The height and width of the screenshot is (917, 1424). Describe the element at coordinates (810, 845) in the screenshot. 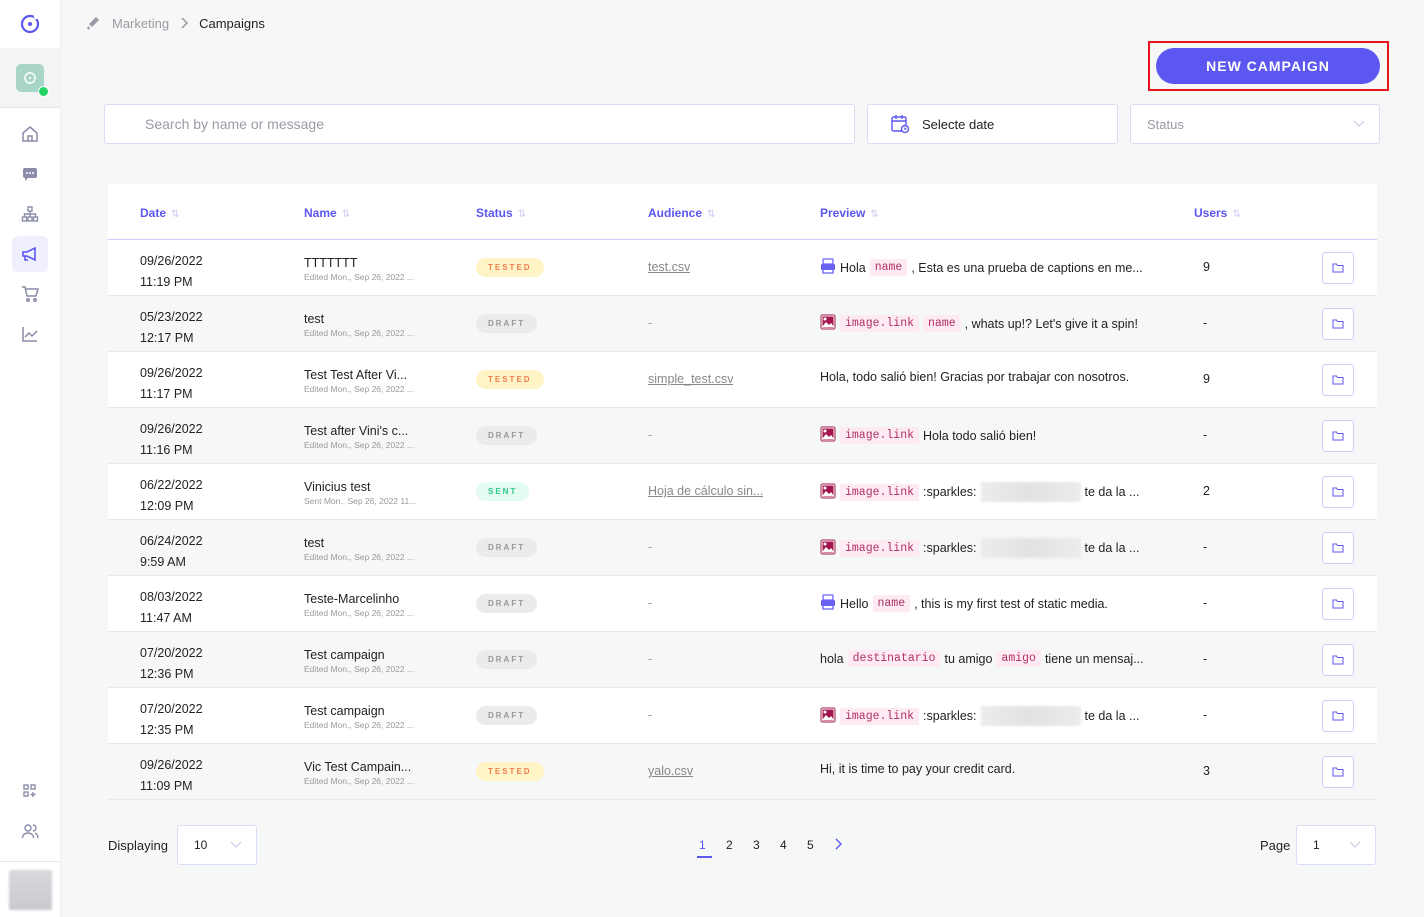

I see `page-5: 5` at that location.